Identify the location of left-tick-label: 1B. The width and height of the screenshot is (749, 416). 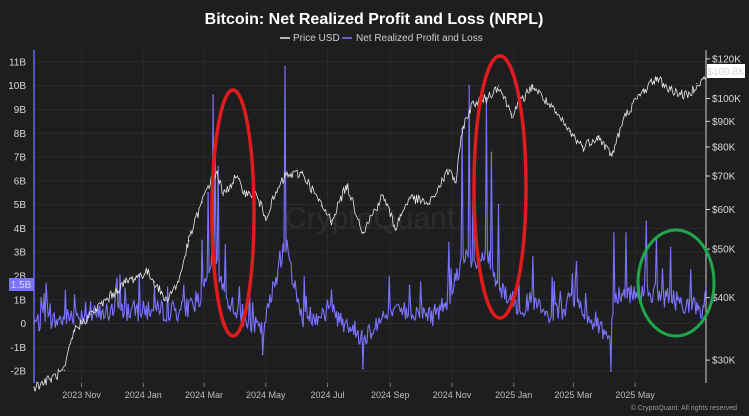
(20, 300).